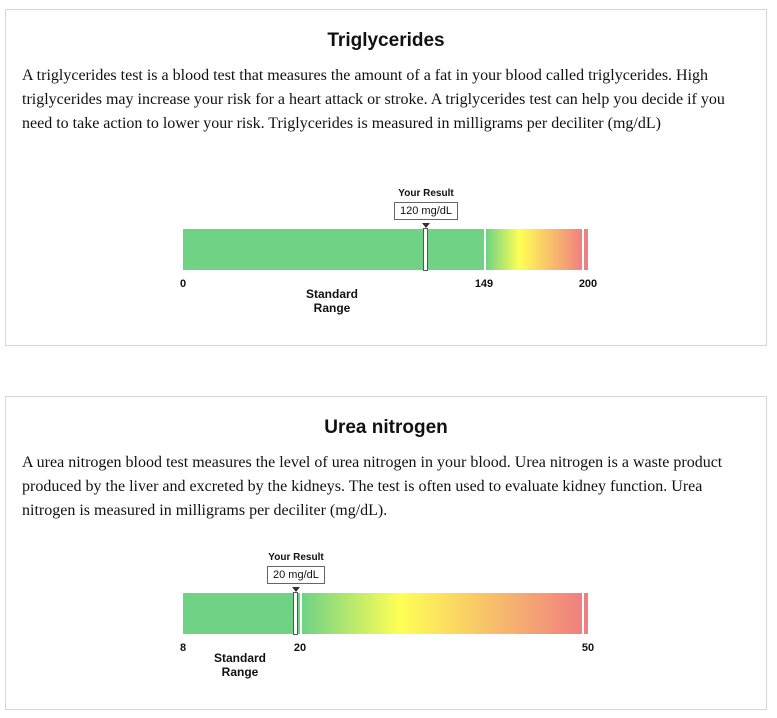 The image size is (777, 718). What do you see at coordinates (426, 211) in the screenshot?
I see `result-value-box: 120 mg/dL` at bounding box center [426, 211].